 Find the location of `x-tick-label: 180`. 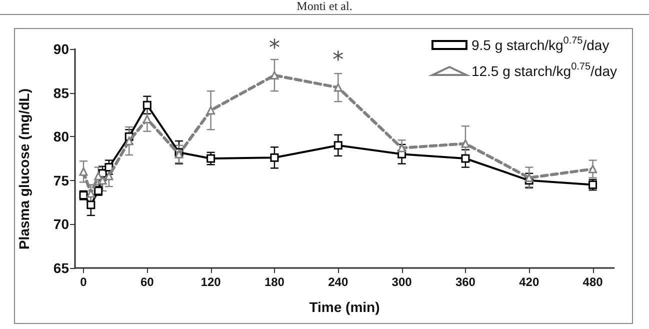

x-tick-label: 180 is located at coordinates (274, 282).